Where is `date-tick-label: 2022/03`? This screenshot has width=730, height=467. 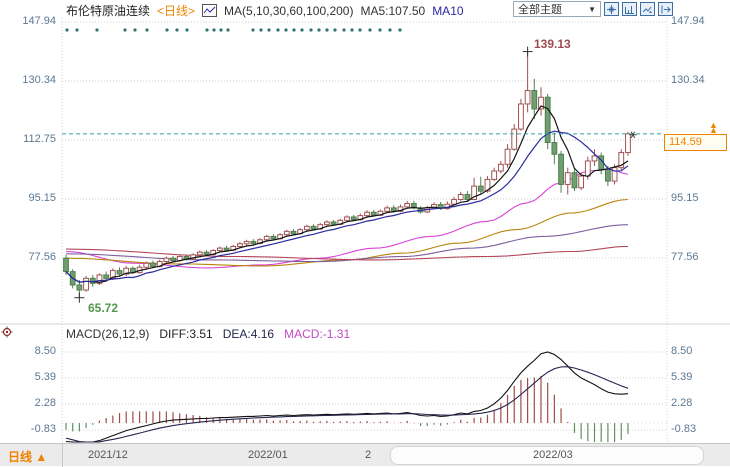 date-tick-label: 2022/03 is located at coordinates (553, 455).